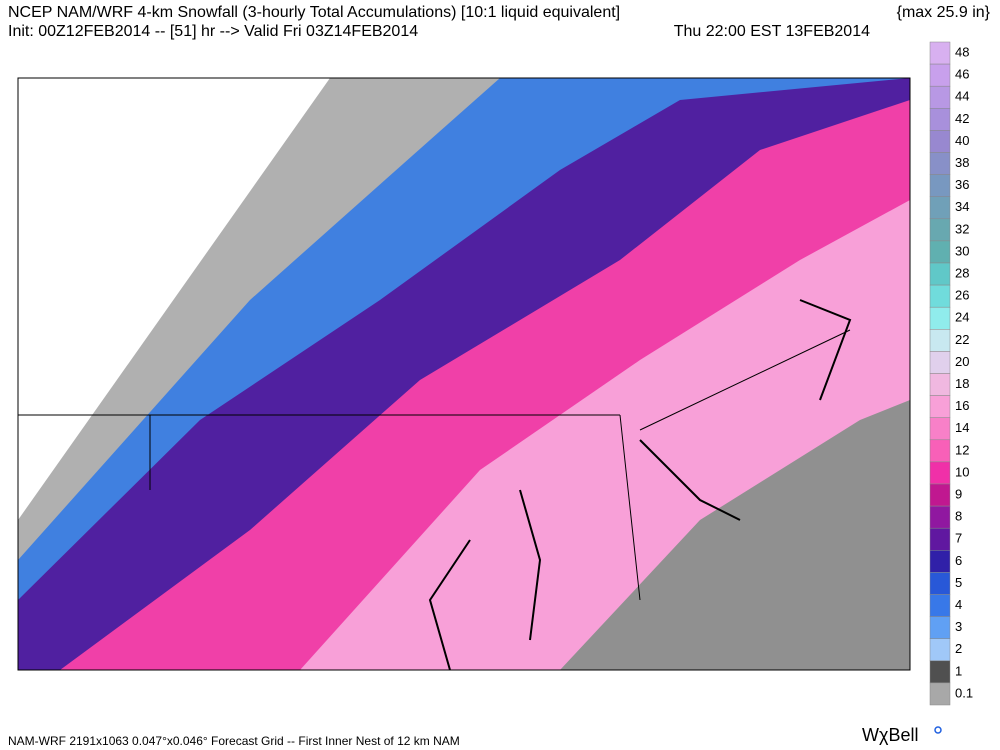 This screenshot has width=1000, height=750. I want to click on colorbar-label: 40, so click(962, 140).